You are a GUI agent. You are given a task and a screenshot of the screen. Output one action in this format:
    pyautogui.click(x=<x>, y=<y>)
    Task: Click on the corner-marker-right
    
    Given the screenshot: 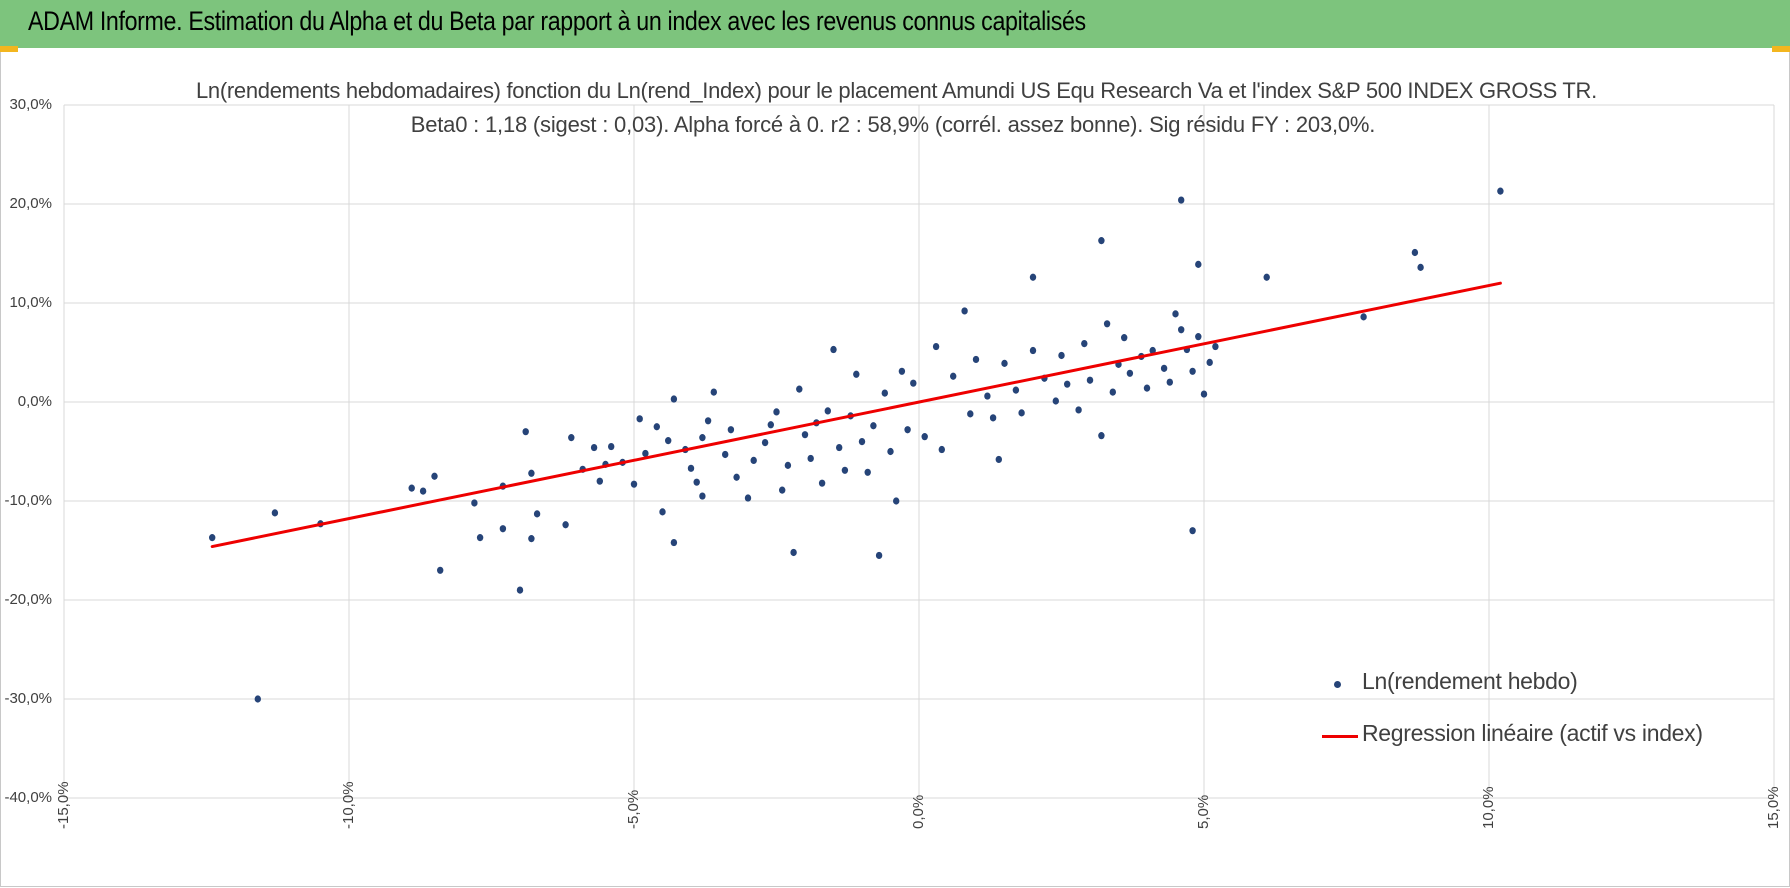 What is the action you would take?
    pyautogui.click(x=1781, y=49)
    